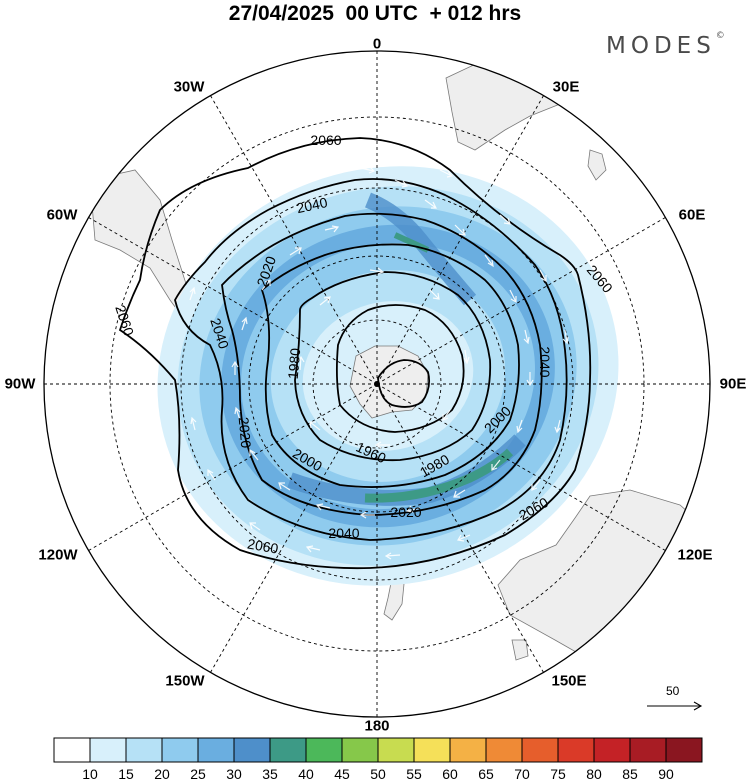 The height and width of the screenshot is (782, 750). I want to click on lon-label-120e: 120E, so click(695, 555).